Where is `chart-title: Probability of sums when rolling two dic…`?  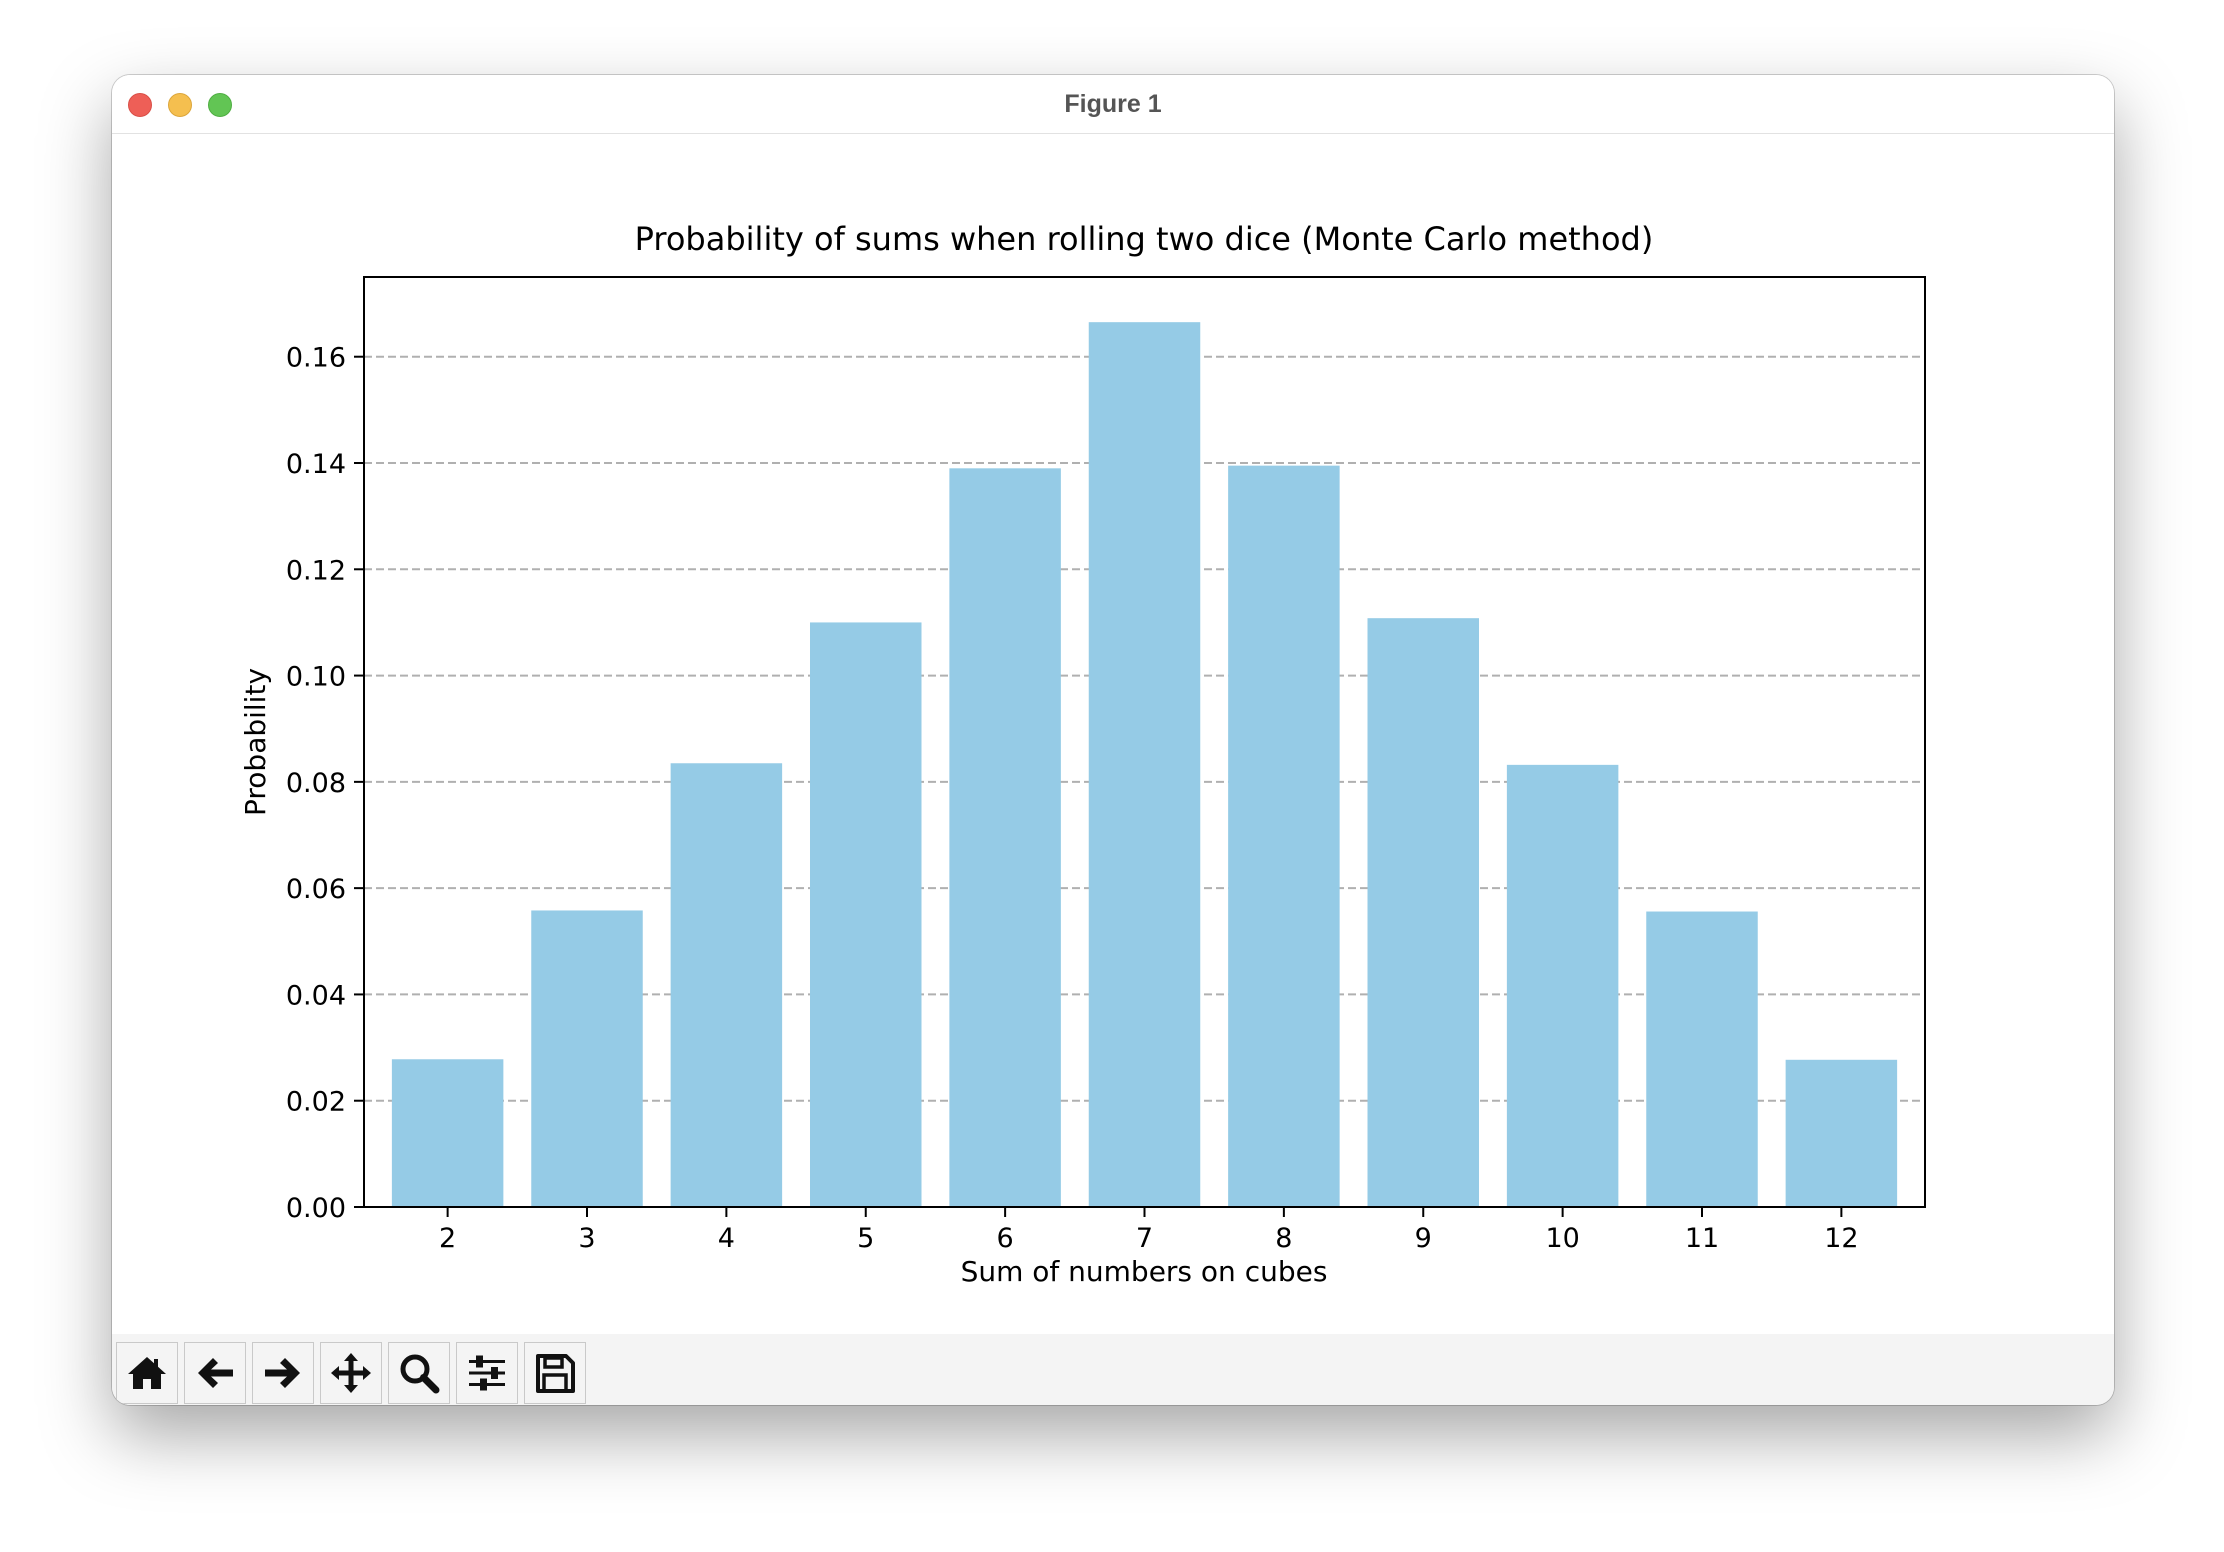 chart-title: Probability of sums when rolling two dic… is located at coordinates (1144, 239).